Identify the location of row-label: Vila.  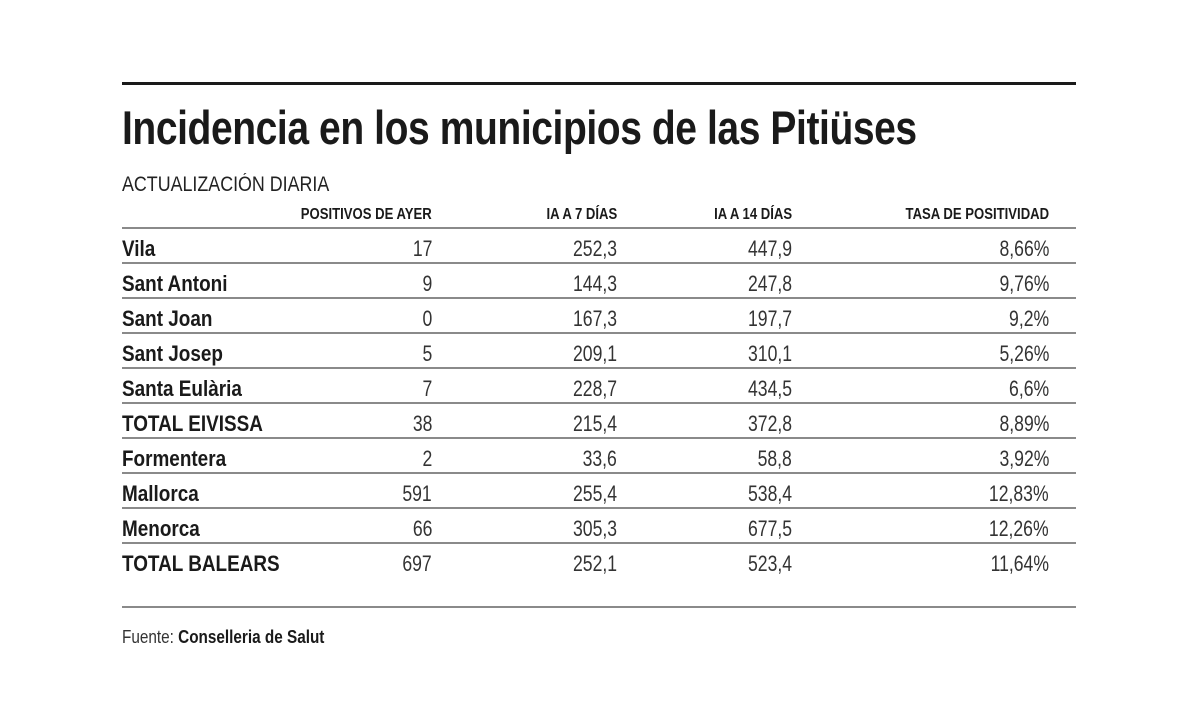
(139, 248).